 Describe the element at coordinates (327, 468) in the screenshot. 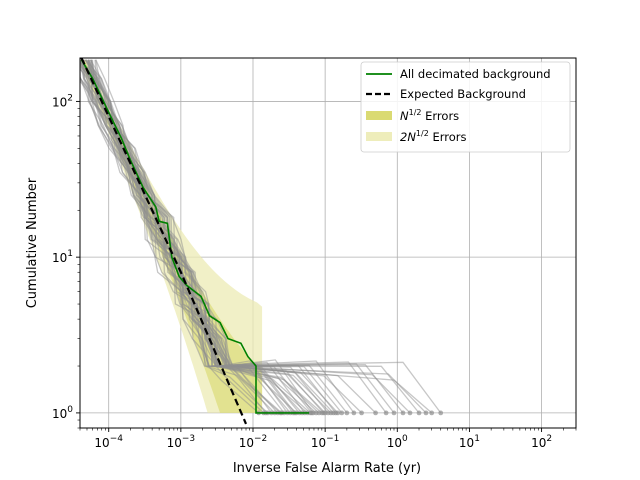

I see `x-axis-label: Inverse False Alarm Rate (yr)` at that location.